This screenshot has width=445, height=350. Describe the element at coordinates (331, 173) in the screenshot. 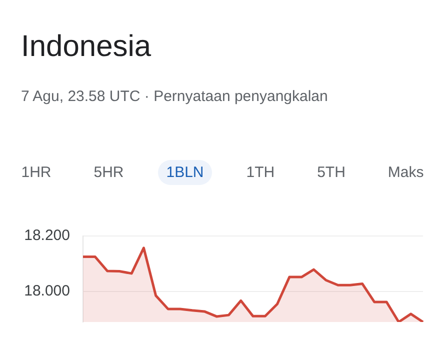

I see `text: 5TH` at that location.